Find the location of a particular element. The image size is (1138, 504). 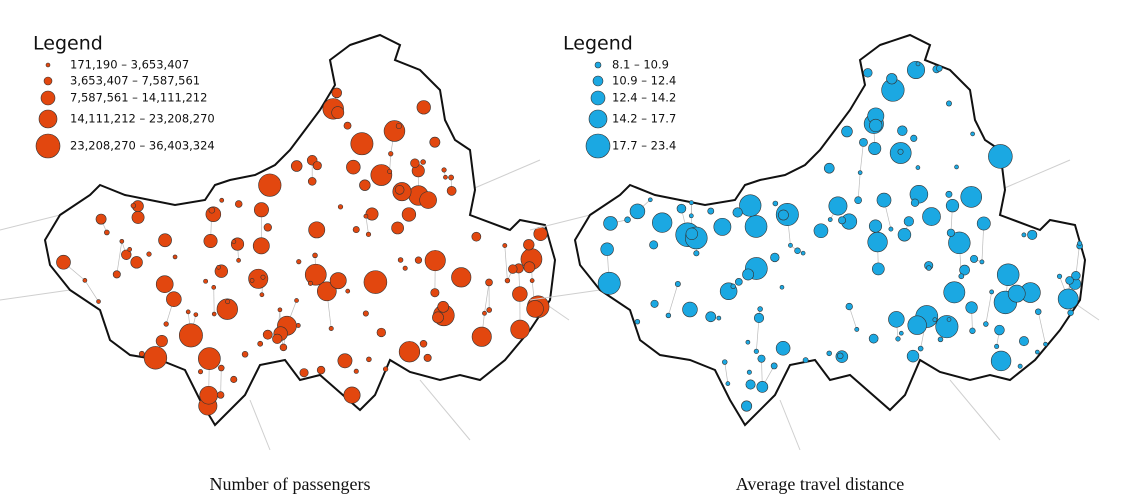

legend-swatch is located at coordinates (598, 98).